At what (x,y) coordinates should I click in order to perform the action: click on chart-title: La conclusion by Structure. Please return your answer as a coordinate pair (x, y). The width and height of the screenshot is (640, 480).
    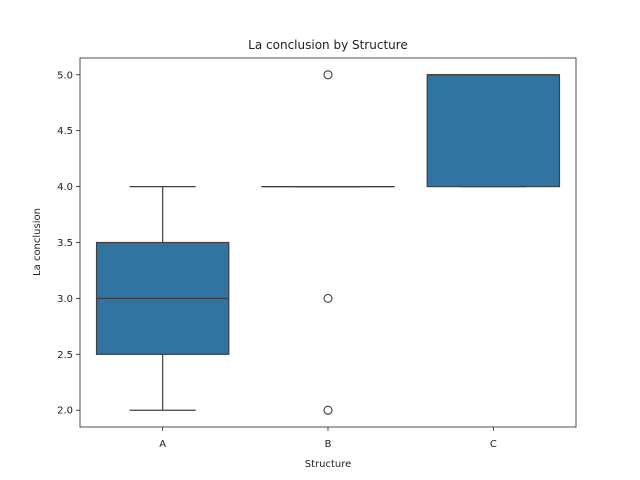
    Looking at the image, I should click on (328, 45).